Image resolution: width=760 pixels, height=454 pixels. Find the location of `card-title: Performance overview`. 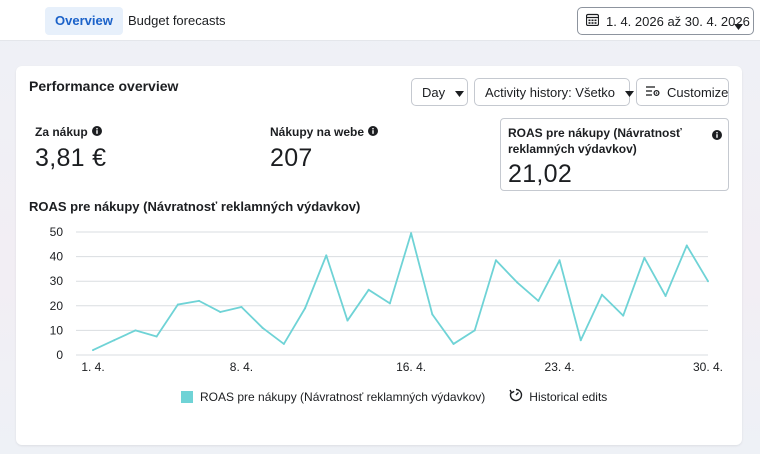

card-title: Performance overview is located at coordinates (104, 86).